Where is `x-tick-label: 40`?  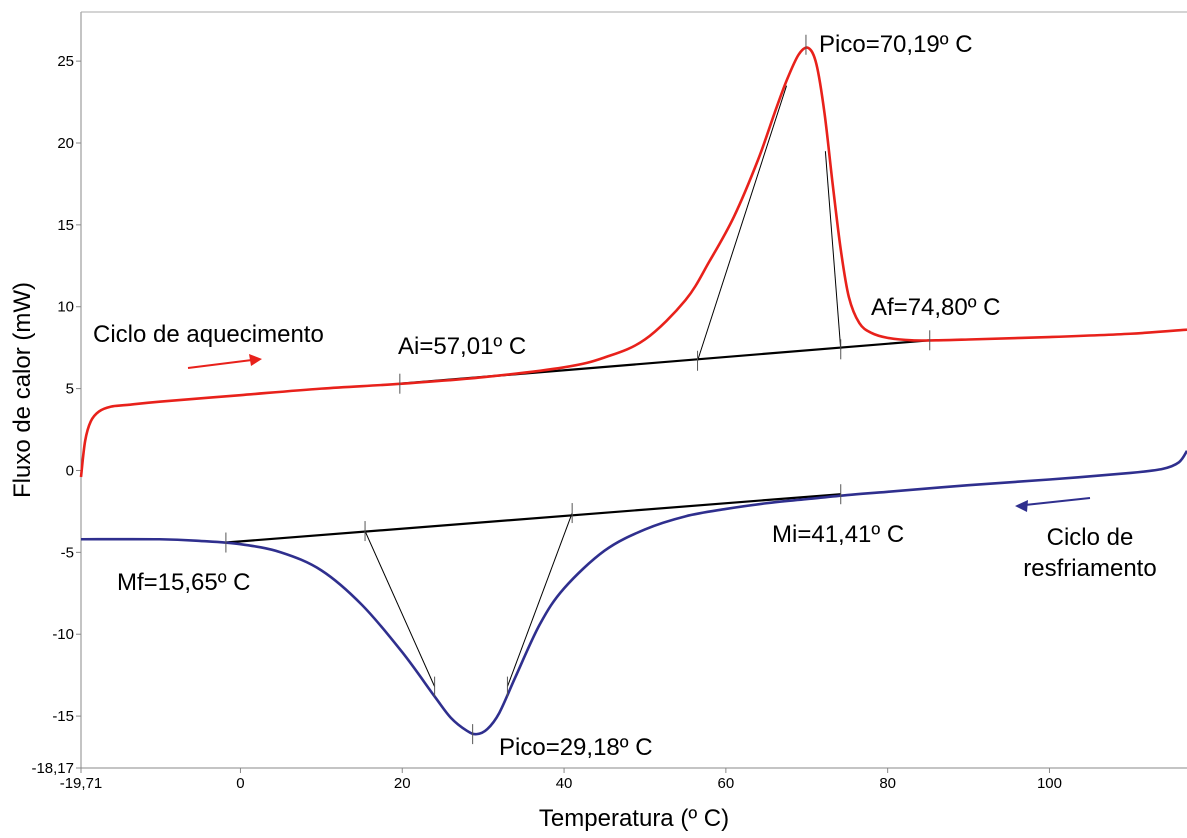
x-tick-label: 40 is located at coordinates (564, 783).